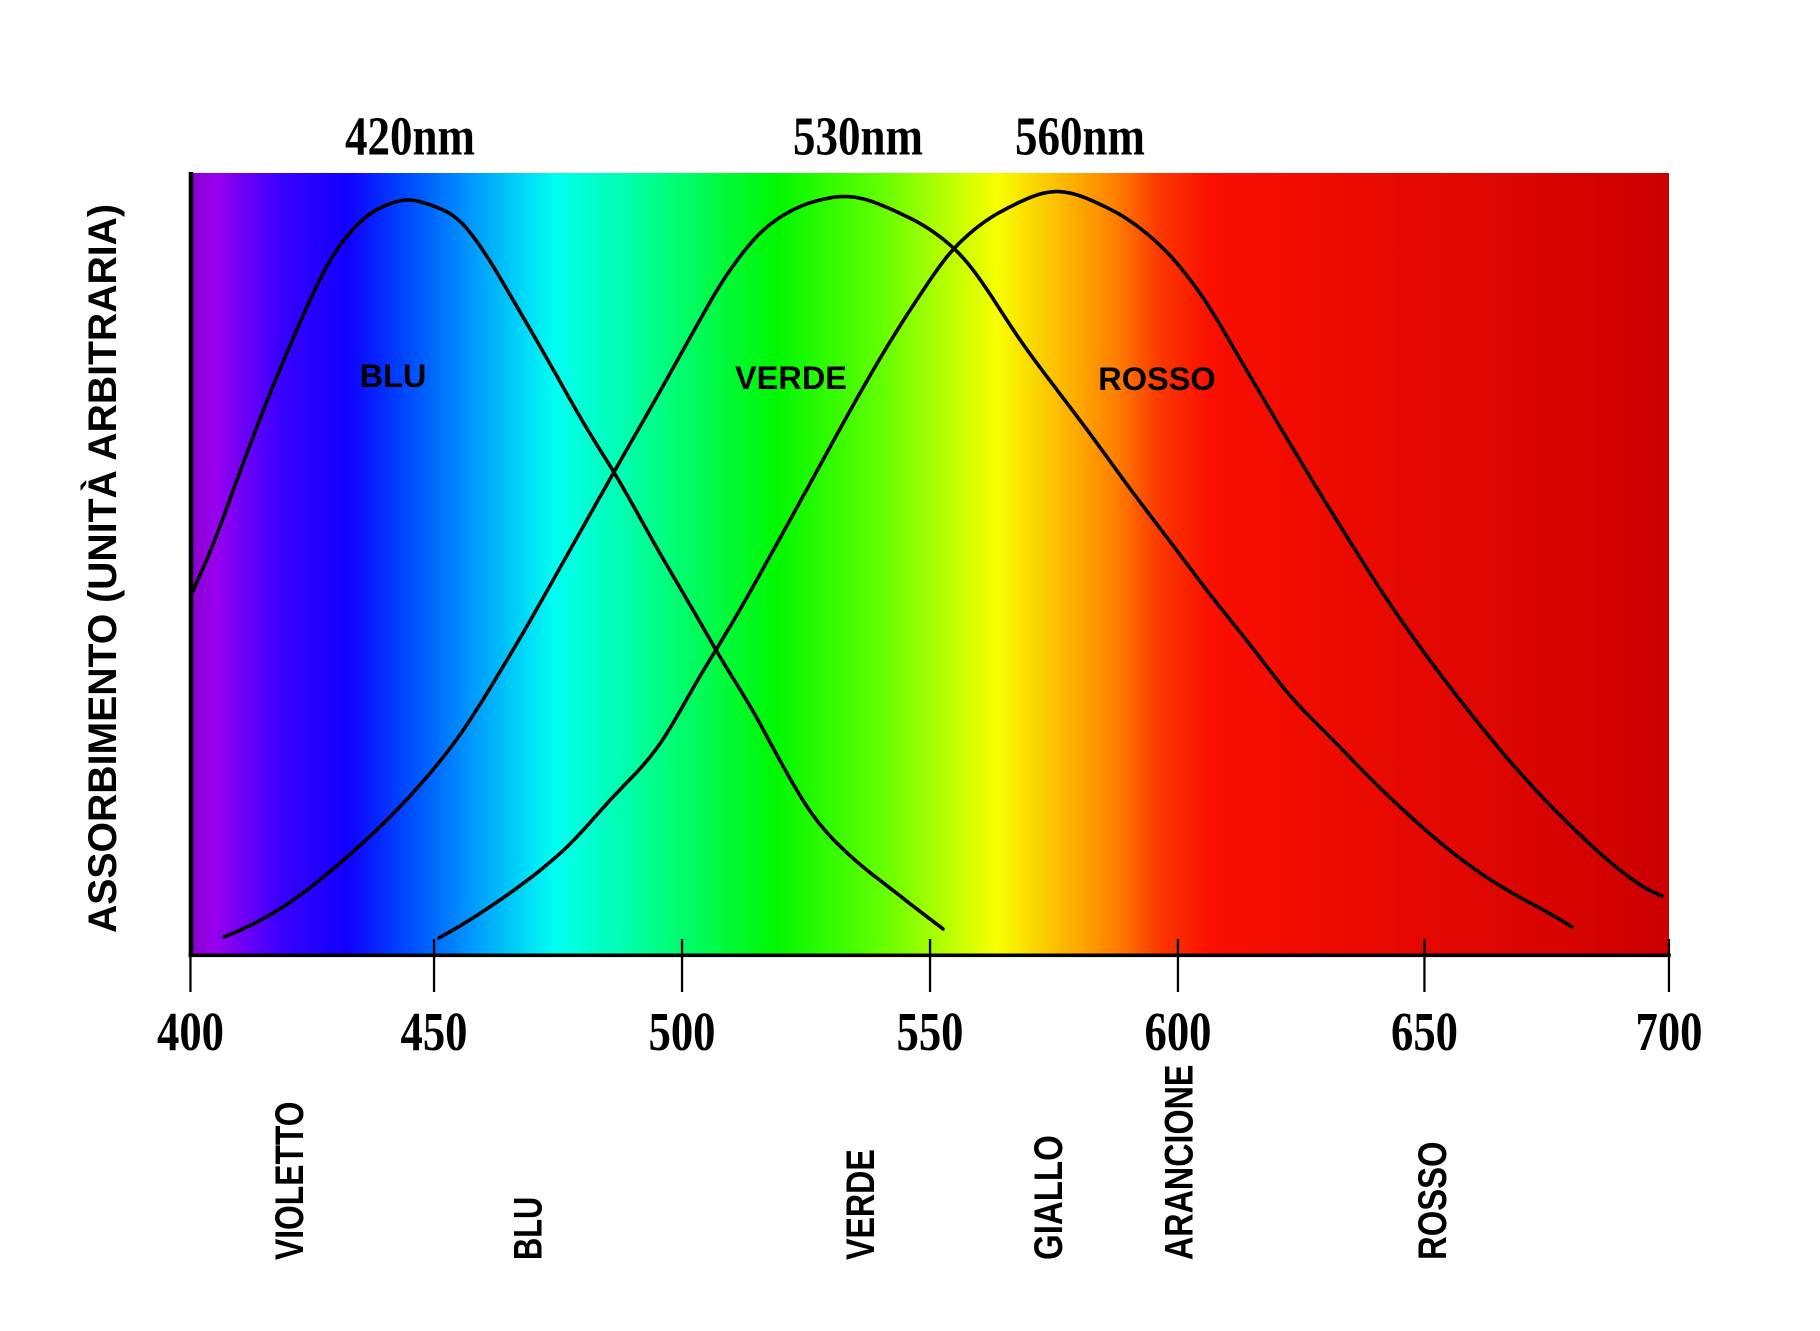 The width and height of the screenshot is (1820, 1331). Describe the element at coordinates (1080, 137) in the screenshot. I see `svg-text: 560nm` at that location.